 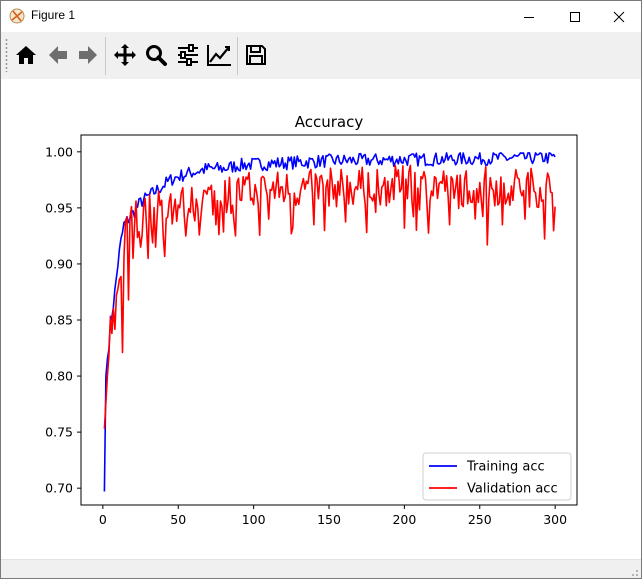 I want to click on chart-title: Accuracy, so click(x=329, y=122).